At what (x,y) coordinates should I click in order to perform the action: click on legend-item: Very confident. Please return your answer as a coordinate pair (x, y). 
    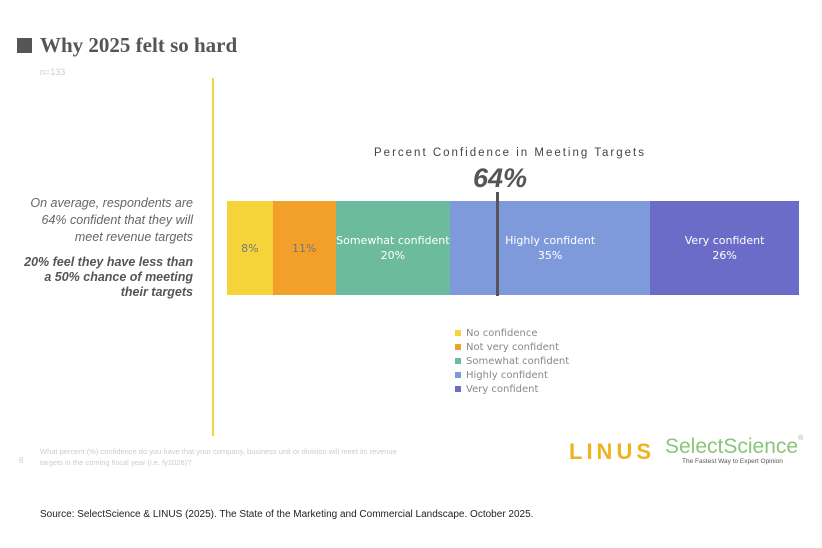
    Looking at the image, I should click on (512, 389).